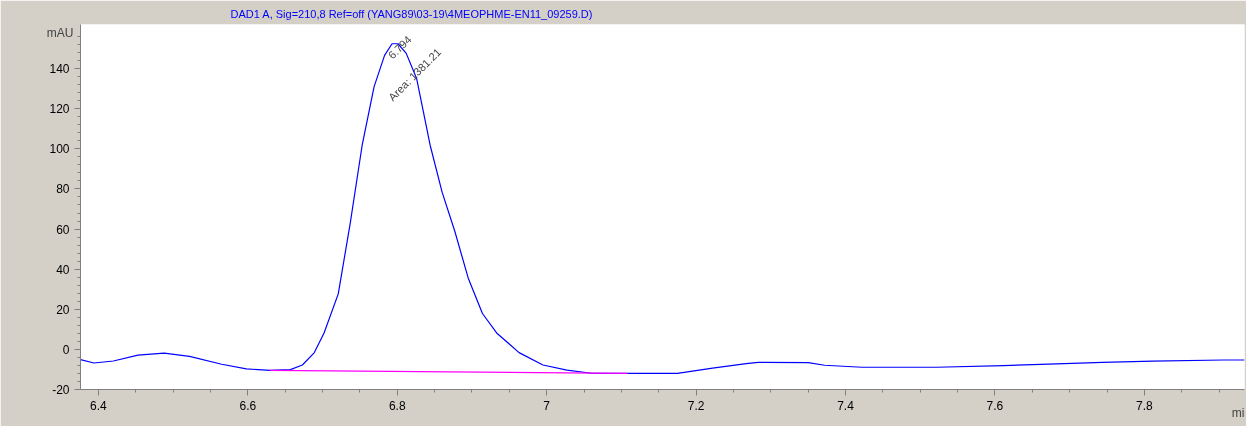 Image resolution: width=1246 pixels, height=426 pixels. What do you see at coordinates (995, 405) in the screenshot?
I see `x-tick-label: 7.6` at bounding box center [995, 405].